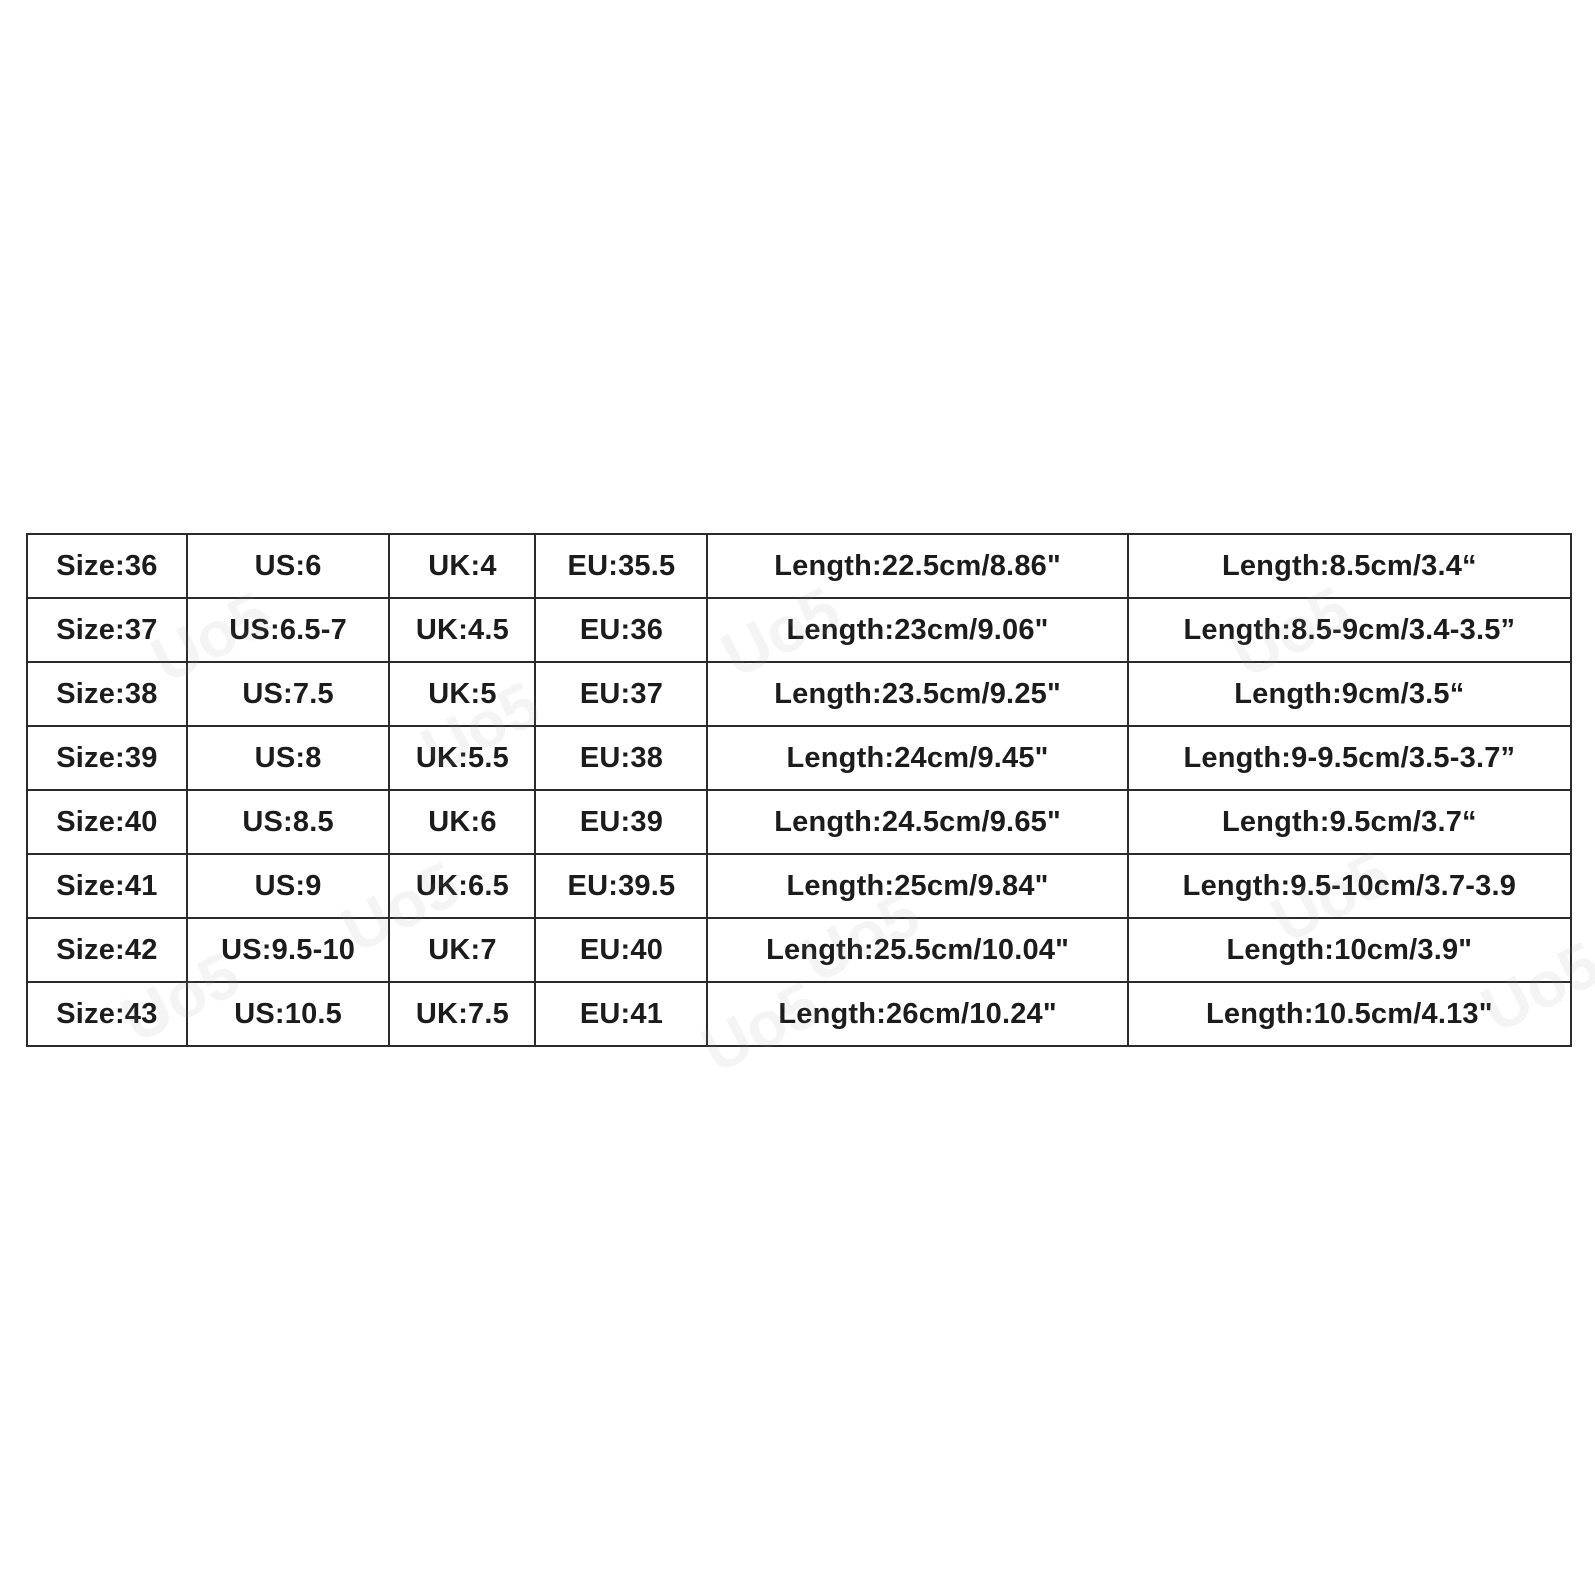 The width and height of the screenshot is (1595, 1595). What do you see at coordinates (917, 822) in the screenshot?
I see `table-cell-foot_length: Length:24.5cm/9.65"` at bounding box center [917, 822].